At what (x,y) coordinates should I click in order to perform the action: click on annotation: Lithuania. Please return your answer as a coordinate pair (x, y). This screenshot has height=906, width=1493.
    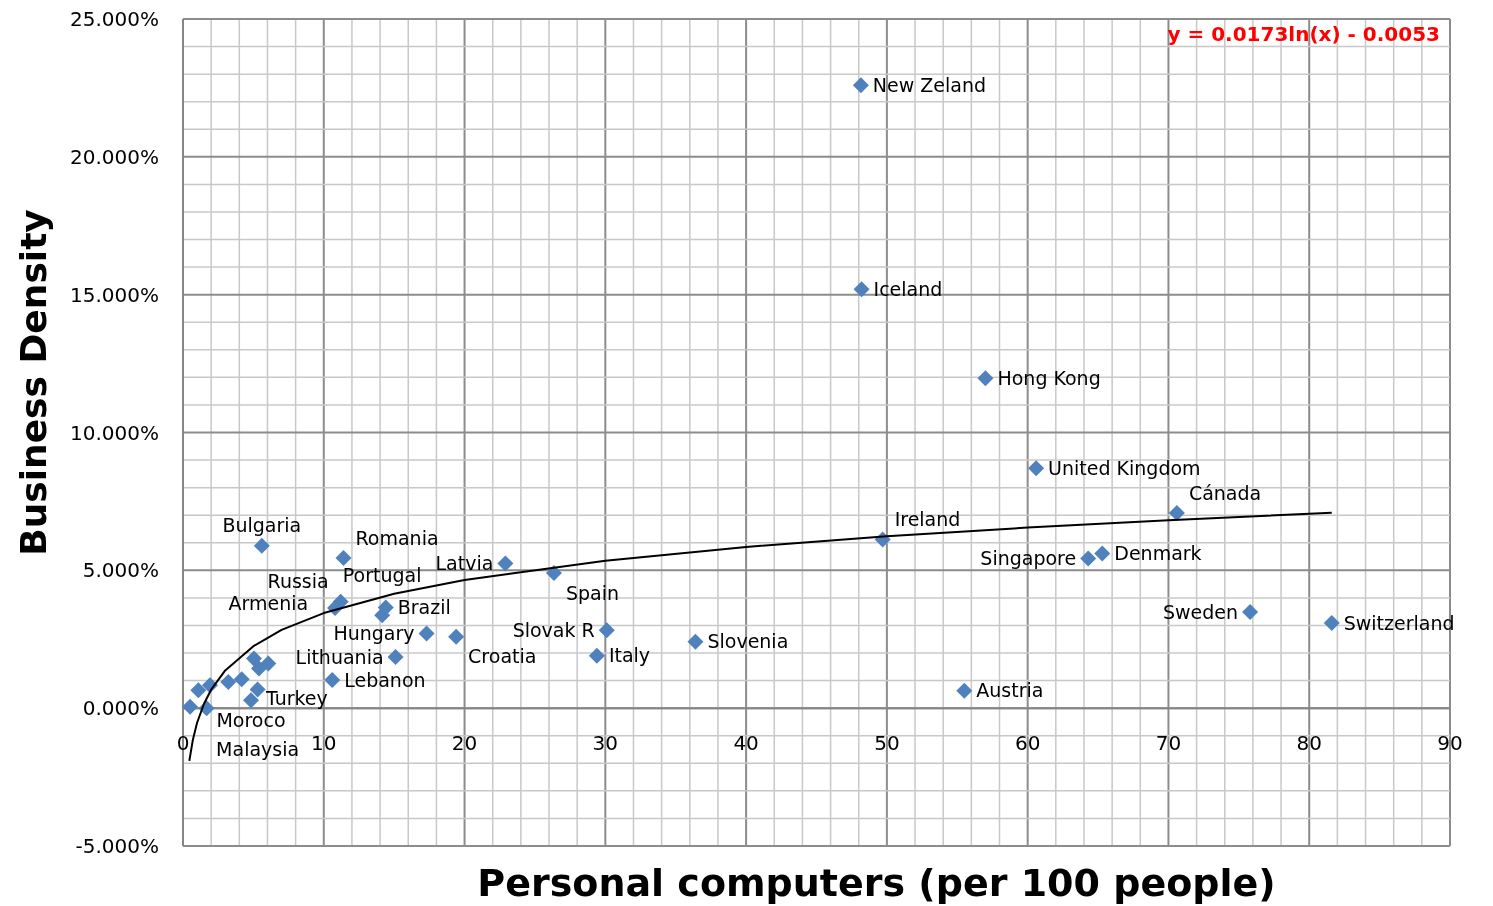
    Looking at the image, I should click on (339, 656).